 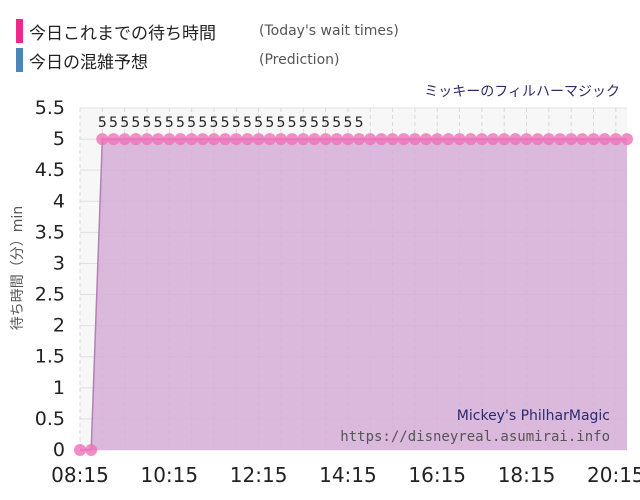 I want to click on x-tick-label: 20:15, so click(x=613, y=475).